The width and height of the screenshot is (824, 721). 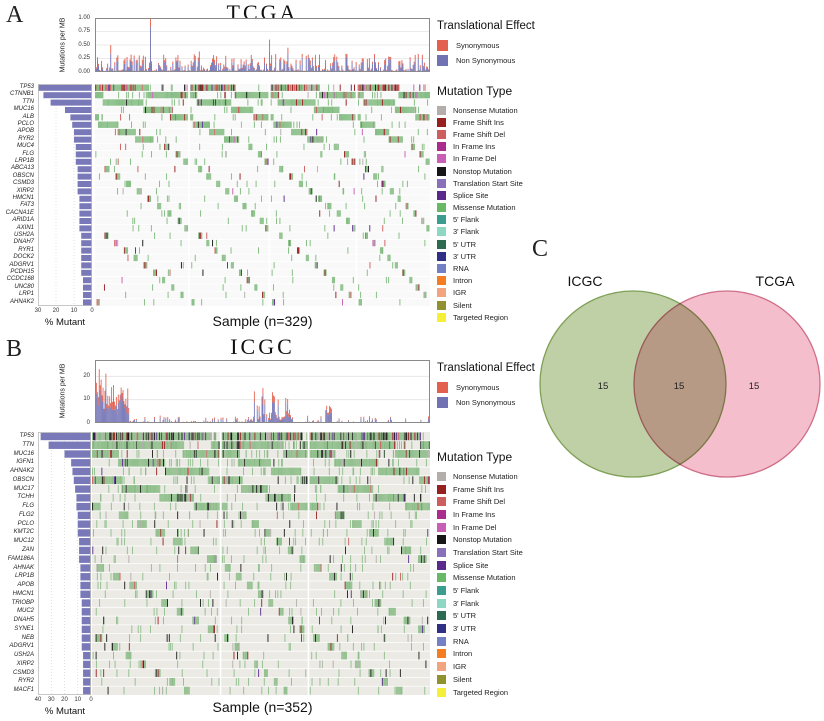 What do you see at coordinates (517, 578) in the screenshot?
I see `legend-item: Missense Mutation` at bounding box center [517, 578].